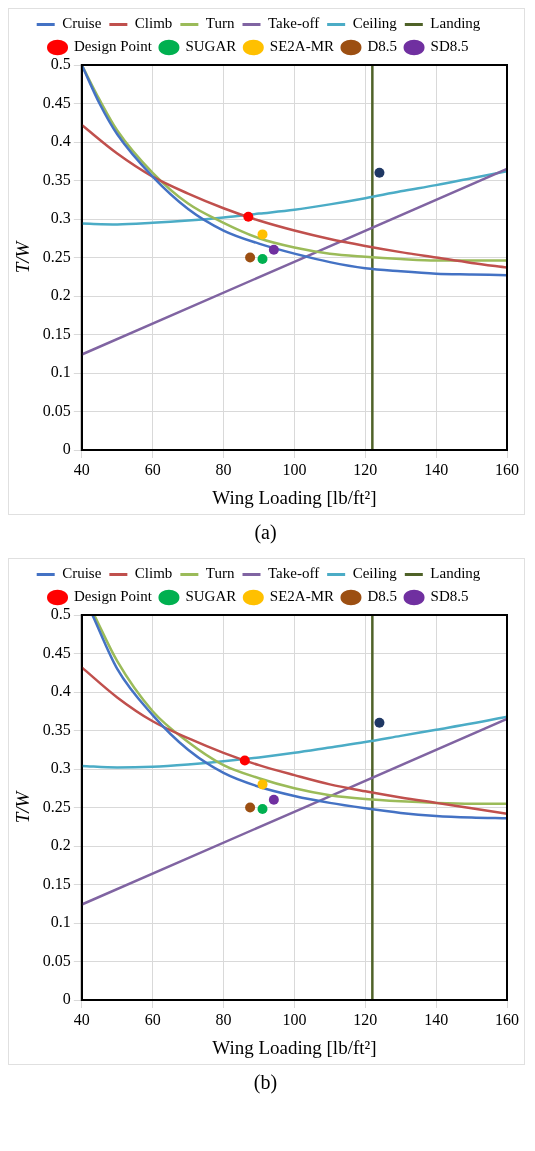  What do you see at coordinates (265, 1082) in the screenshot?
I see `text: (b)` at bounding box center [265, 1082].